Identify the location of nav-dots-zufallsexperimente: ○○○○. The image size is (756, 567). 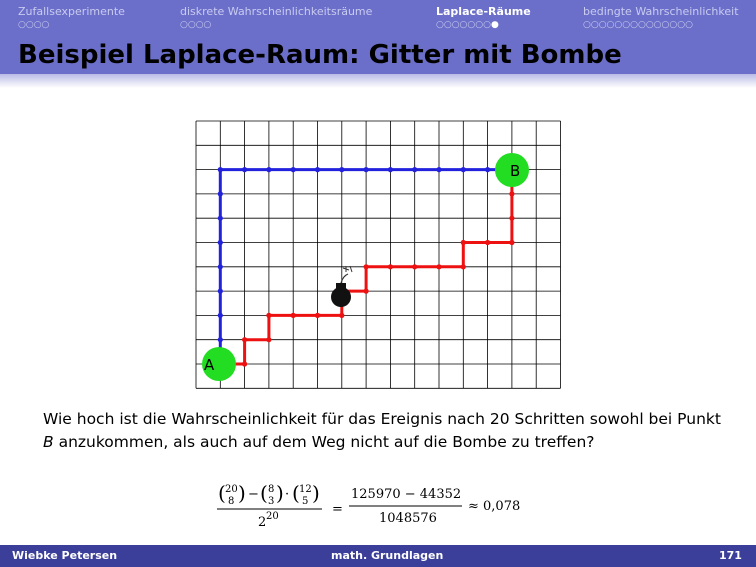
(34, 25).